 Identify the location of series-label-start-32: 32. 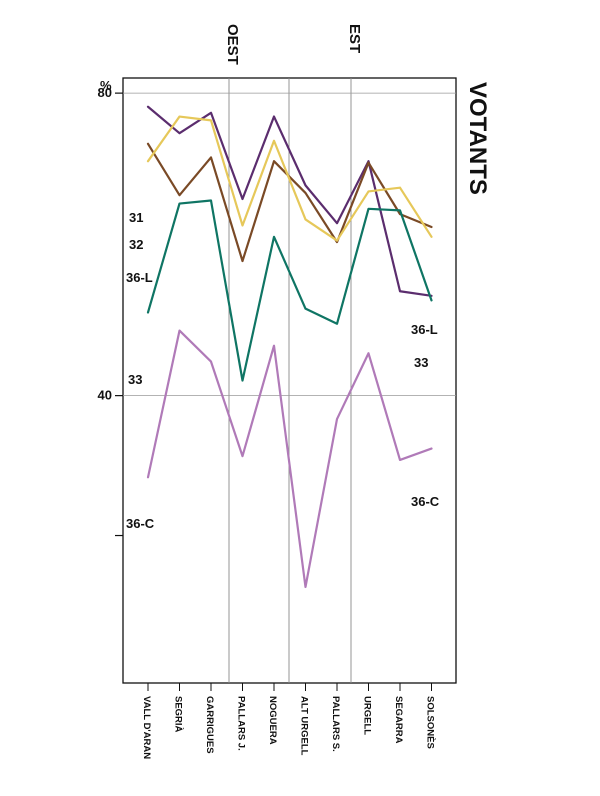
(136, 244).